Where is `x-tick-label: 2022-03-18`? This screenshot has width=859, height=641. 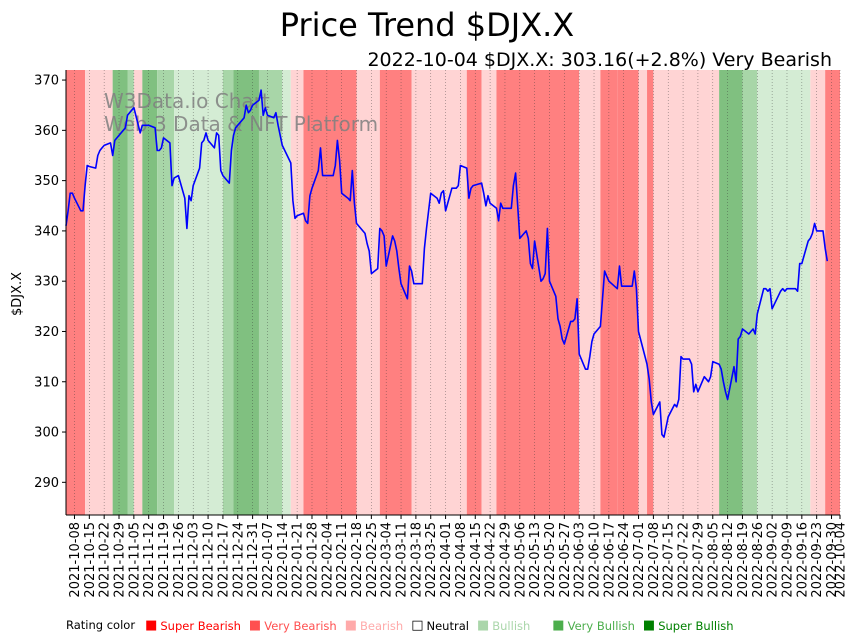 x-tick-label: 2022-03-18 is located at coordinates (416, 560).